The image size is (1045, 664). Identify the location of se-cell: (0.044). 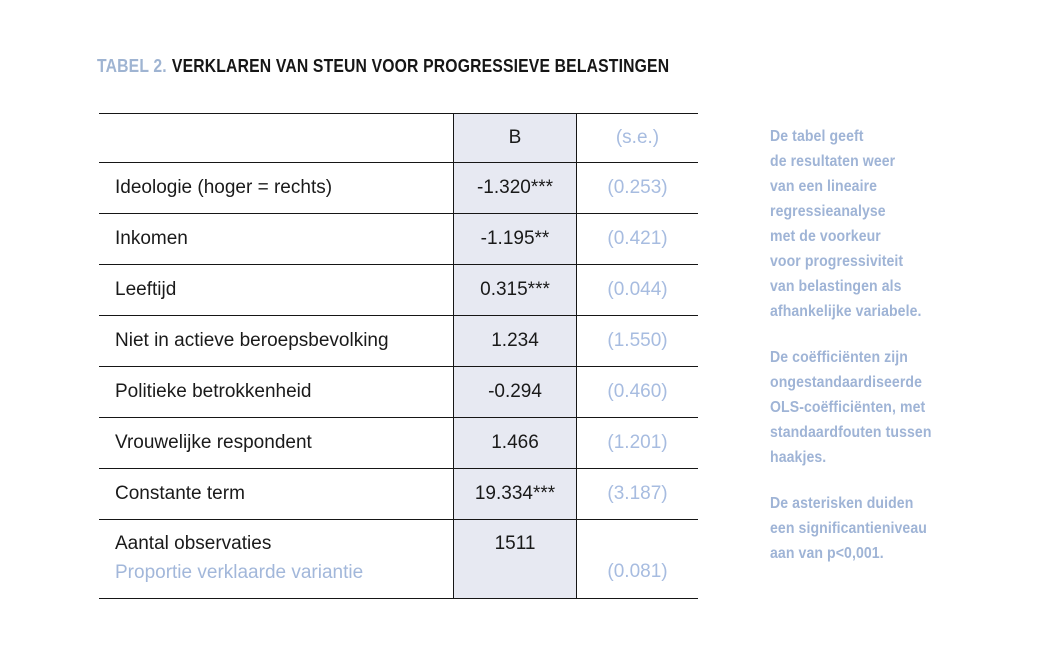
(637, 289).